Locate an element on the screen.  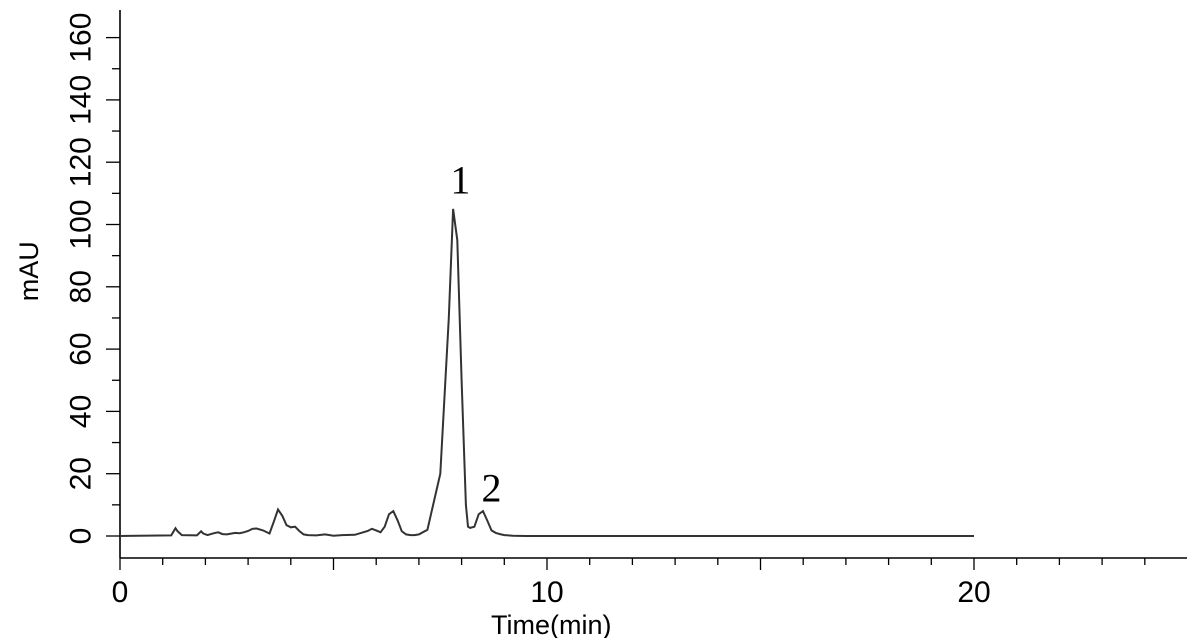
x-tick-label: 20 is located at coordinates (973, 592).